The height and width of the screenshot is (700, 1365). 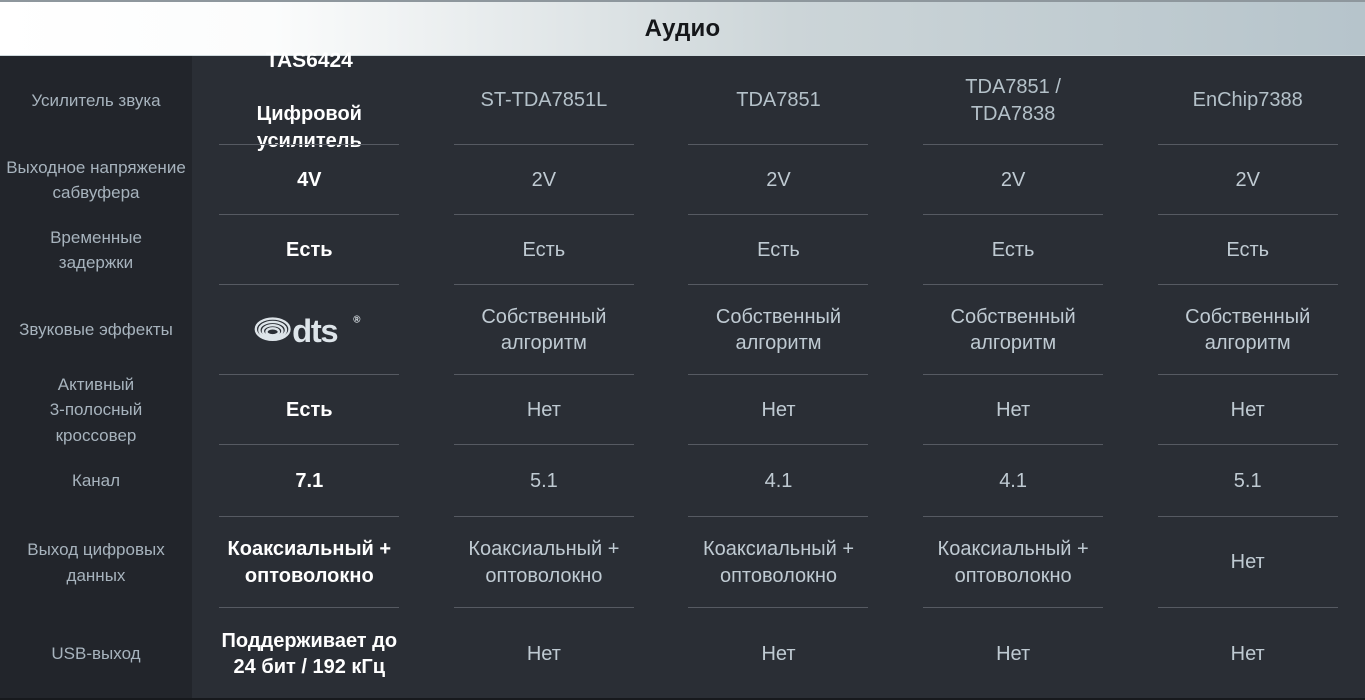 I want to click on cell-channels-tda7851: 4.1, so click(x=778, y=481).